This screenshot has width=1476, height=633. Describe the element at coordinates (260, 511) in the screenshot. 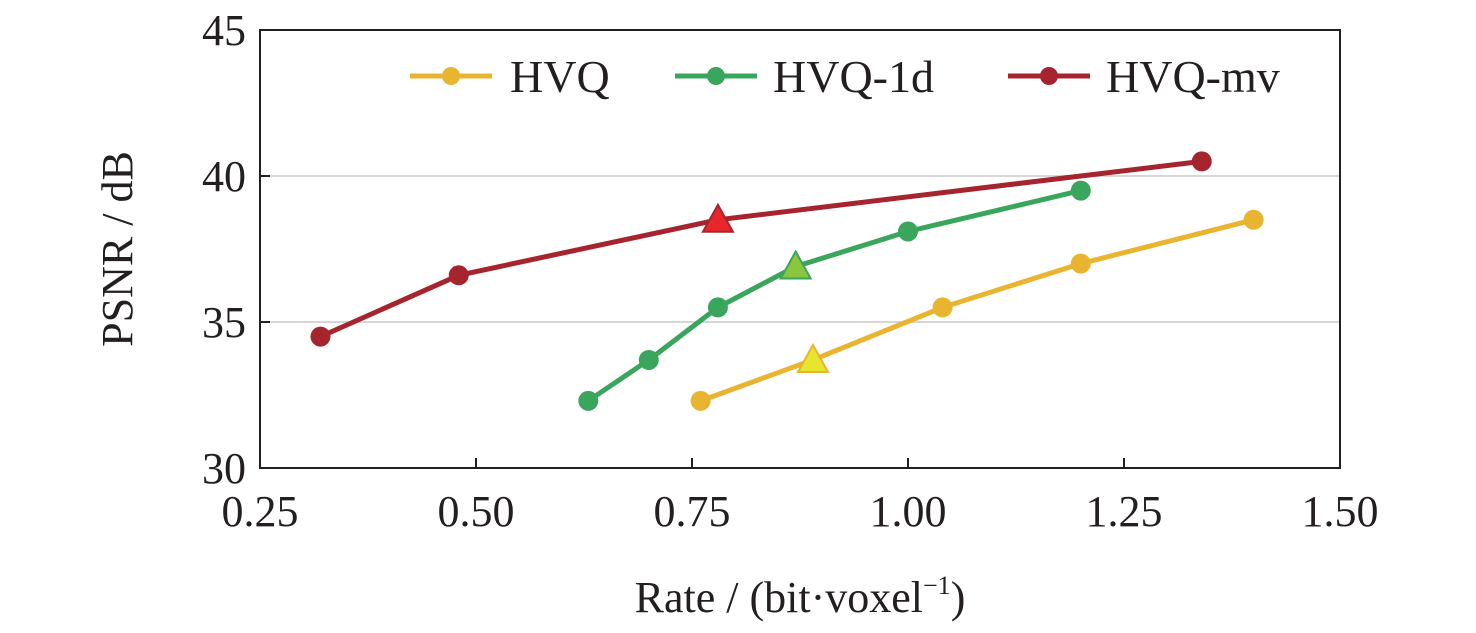

I see `x-tick-label: 0.25` at that location.